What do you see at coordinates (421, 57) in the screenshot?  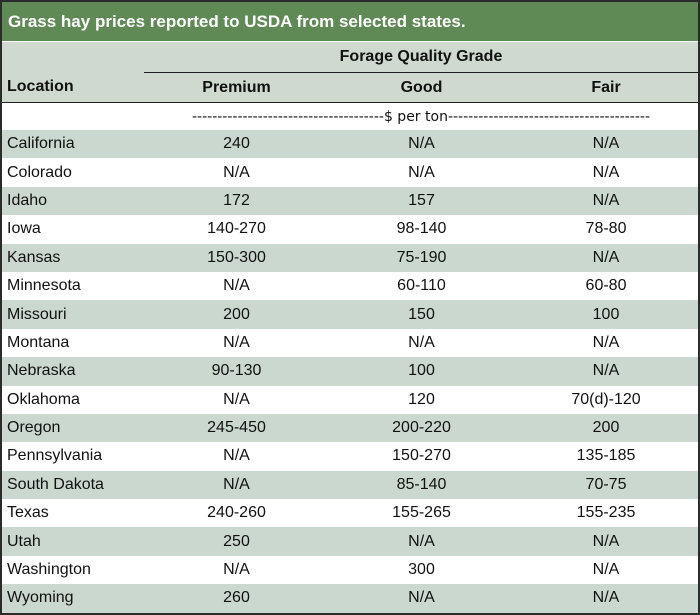 I see `forage-quality-grade-header: Forage Quality Grade` at bounding box center [421, 57].